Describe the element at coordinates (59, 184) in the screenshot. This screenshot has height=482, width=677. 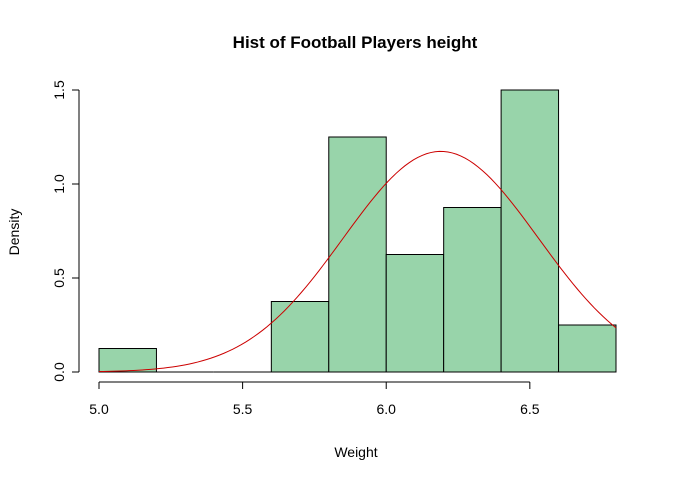
I see `y-tick-label-2: 1.0` at that location.